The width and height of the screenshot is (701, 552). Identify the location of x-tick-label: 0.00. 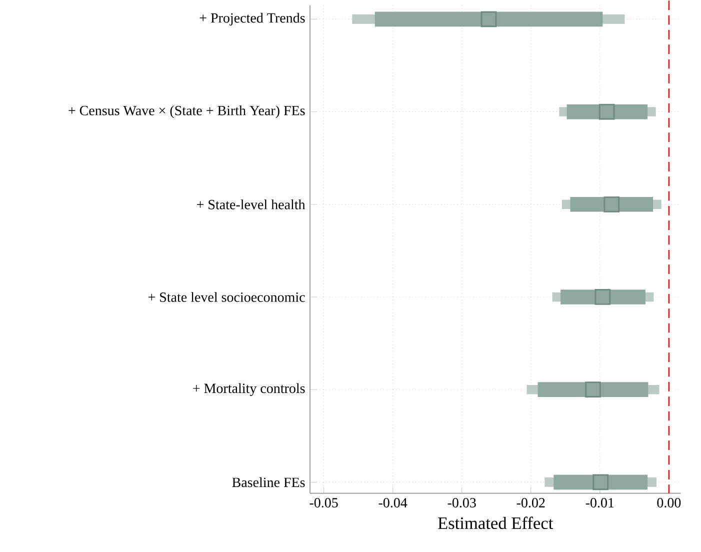
(669, 503).